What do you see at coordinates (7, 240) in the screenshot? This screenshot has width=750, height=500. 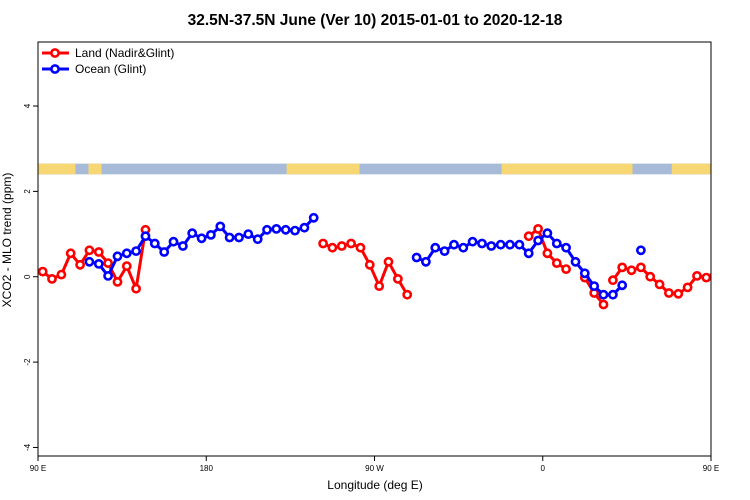 I see `y-axis-title: XCO2 - MLO trend (ppm)` at bounding box center [7, 240].